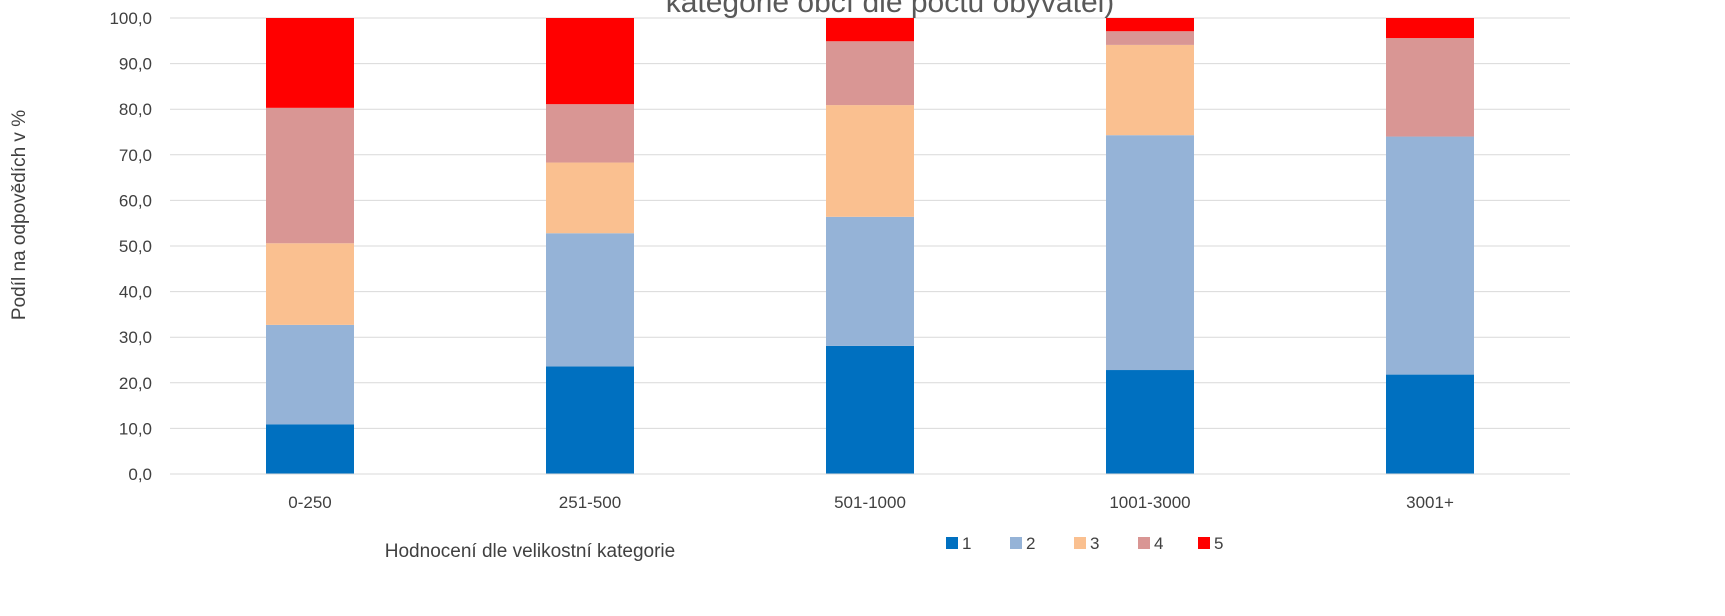 This screenshot has width=1725, height=616. Describe the element at coordinates (135, 155) in the screenshot. I see `y-tick-label: 70,0` at that location.